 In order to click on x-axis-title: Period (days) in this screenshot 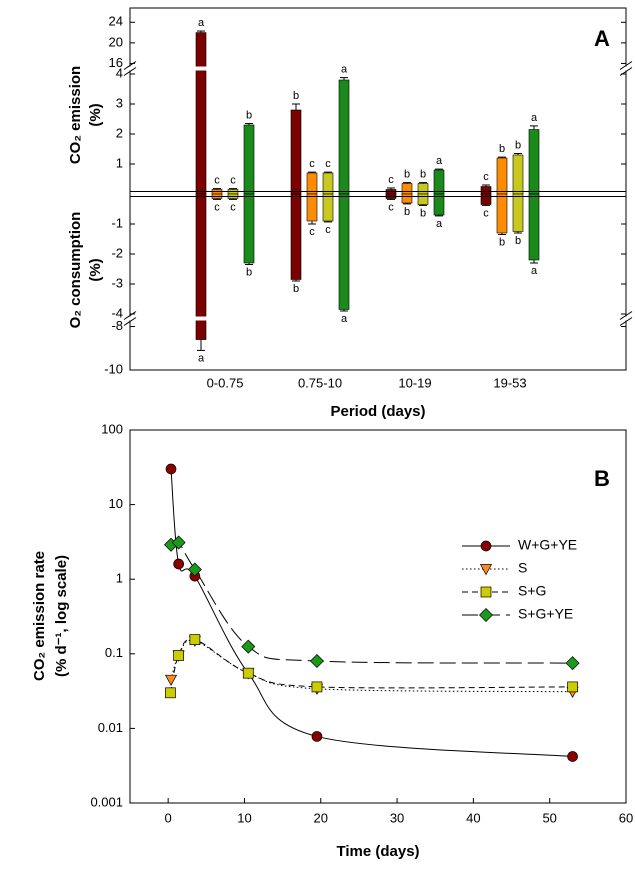, I will do `click(377, 411)`.